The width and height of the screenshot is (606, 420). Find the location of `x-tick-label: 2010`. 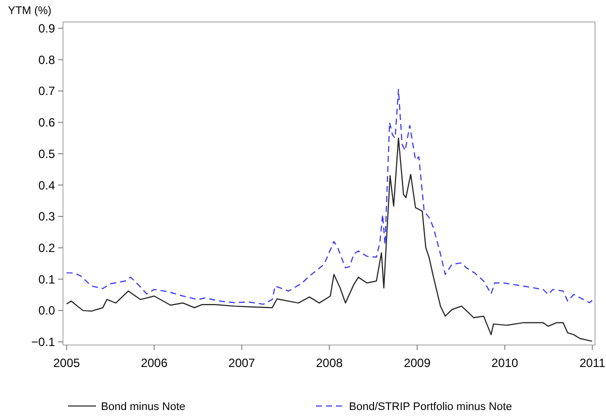

x-tick-label: 2010 is located at coordinates (504, 363).